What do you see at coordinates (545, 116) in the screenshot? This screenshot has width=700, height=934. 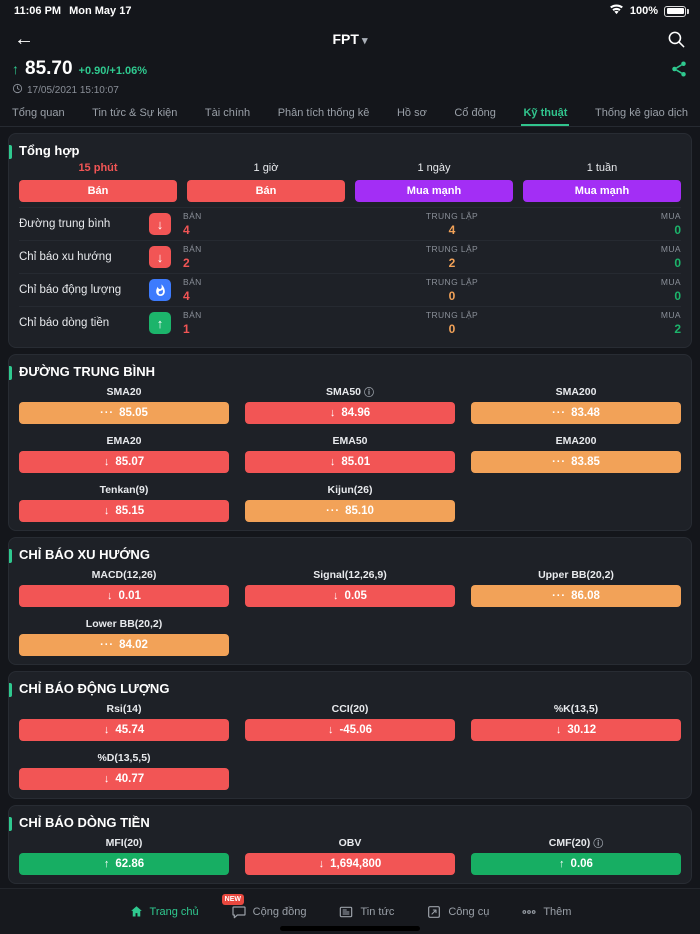 I see `tab-ky-thuat: Kỹ thuật` at bounding box center [545, 116].